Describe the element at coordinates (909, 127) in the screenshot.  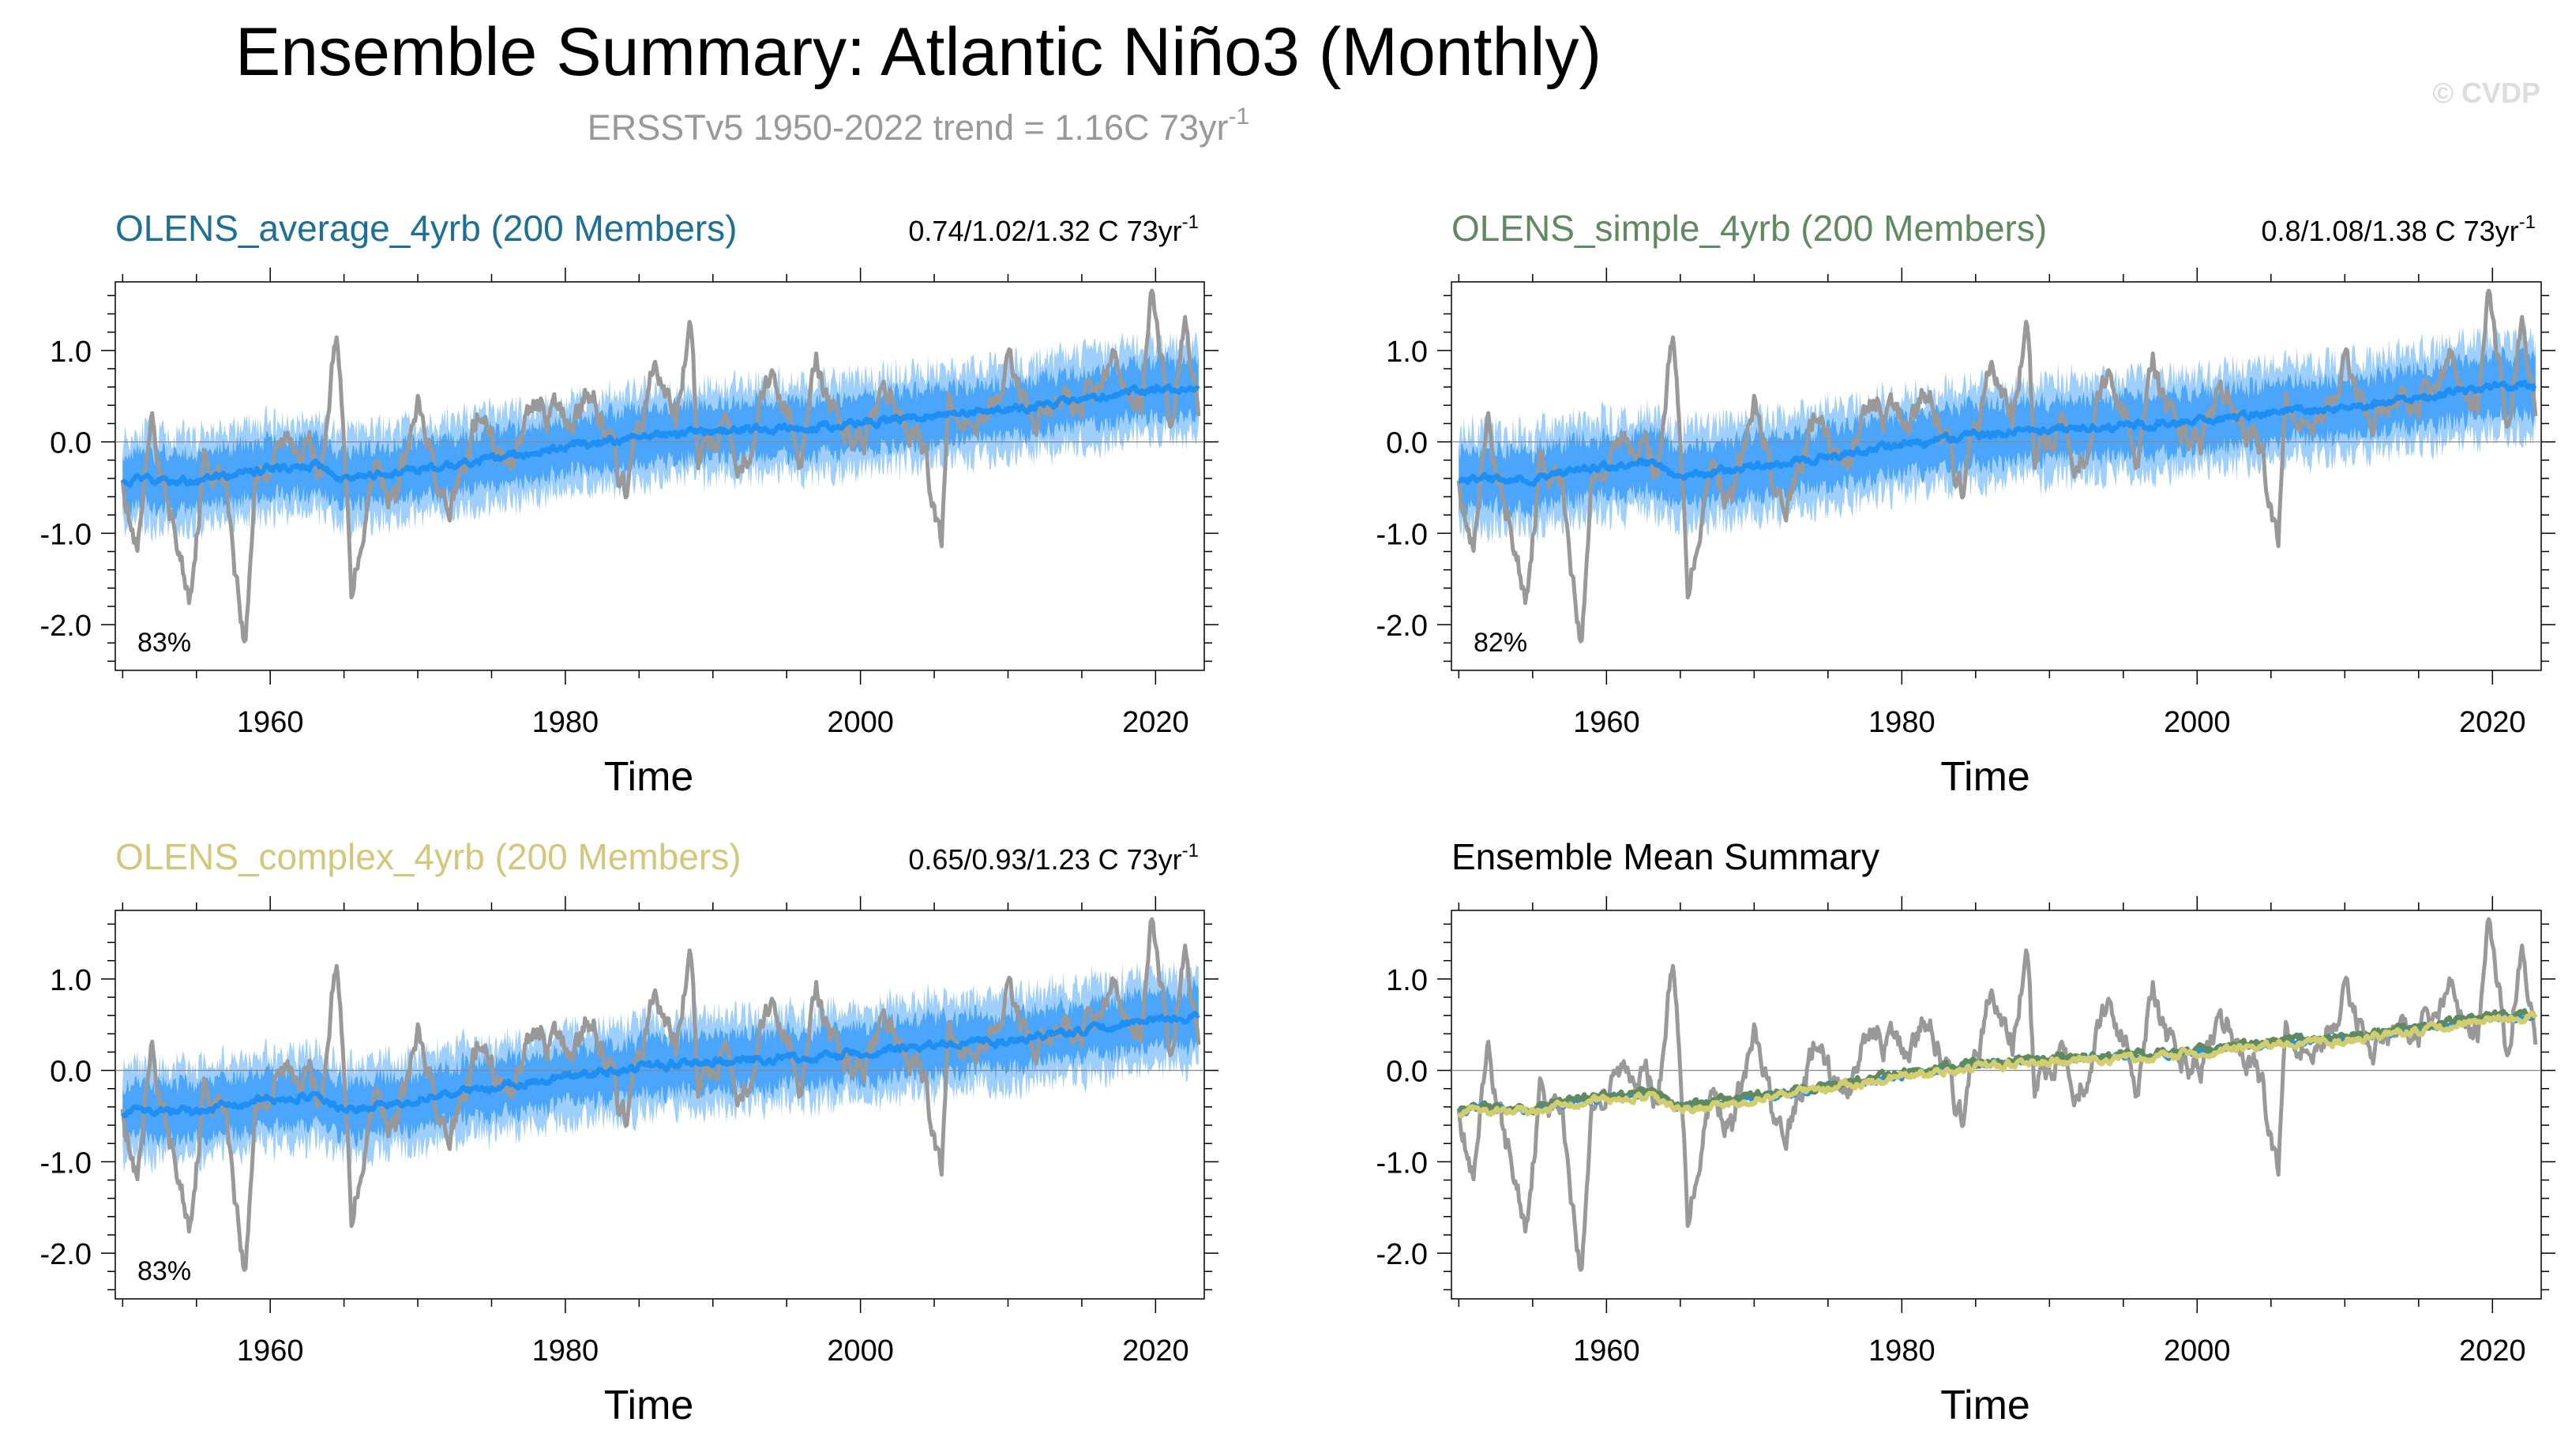
I see `page-subtitle-main: ERSSTv5 1950-2022 trend = 1.16C 73yr` at that location.